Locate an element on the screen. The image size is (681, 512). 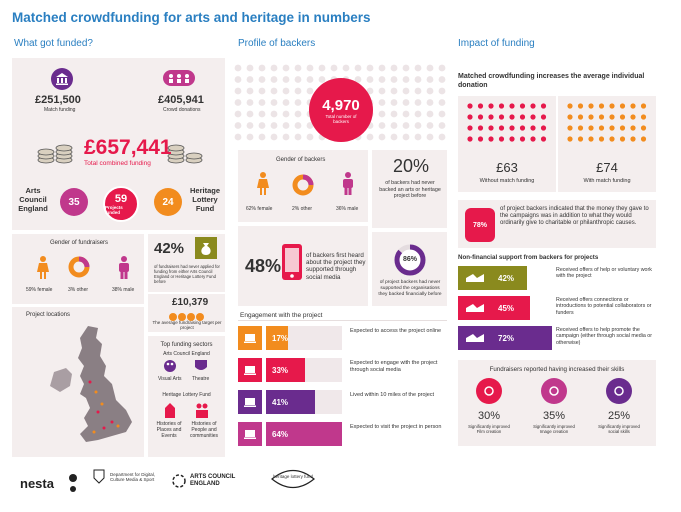
engagement-bar: 41% is located at coordinates (290, 402).